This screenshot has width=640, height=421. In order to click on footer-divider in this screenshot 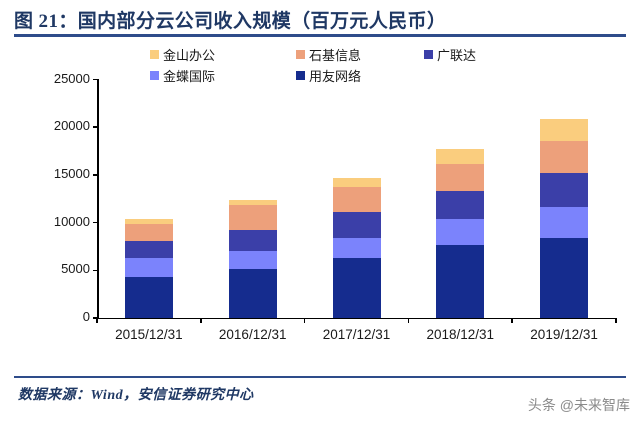, I will do `click(320, 377)`.